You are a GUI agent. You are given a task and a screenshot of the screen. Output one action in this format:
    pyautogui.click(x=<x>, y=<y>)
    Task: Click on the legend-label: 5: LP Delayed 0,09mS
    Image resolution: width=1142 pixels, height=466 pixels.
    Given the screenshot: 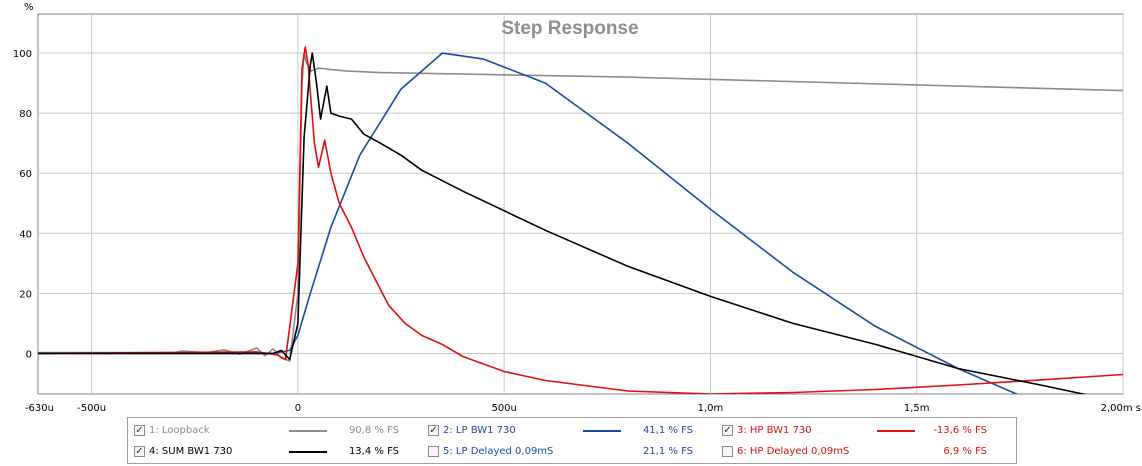 What is the action you would take?
    pyautogui.click(x=498, y=451)
    